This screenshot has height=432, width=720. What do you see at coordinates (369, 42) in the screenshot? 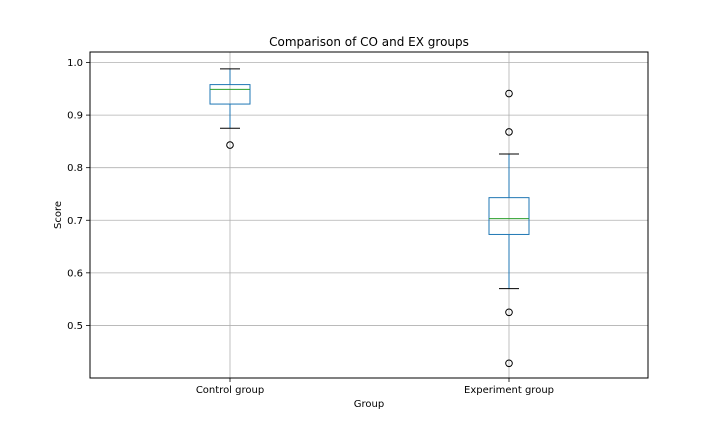
I see `chart-title: Comparison of CO and EX groups` at bounding box center [369, 42].